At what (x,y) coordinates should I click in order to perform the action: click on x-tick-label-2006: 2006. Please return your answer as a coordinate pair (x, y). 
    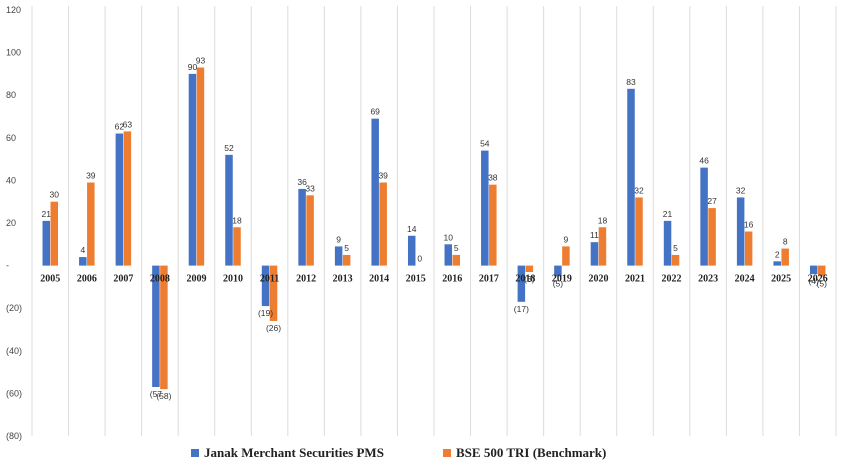
    Looking at the image, I should click on (87, 279).